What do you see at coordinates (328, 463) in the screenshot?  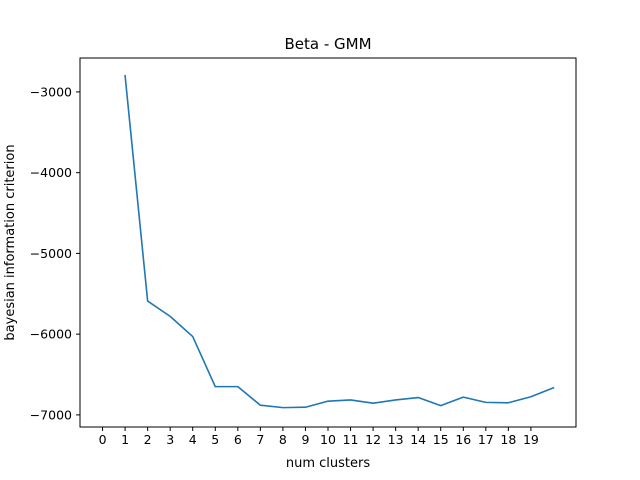 I see `x-axis-label: num clusters` at bounding box center [328, 463].